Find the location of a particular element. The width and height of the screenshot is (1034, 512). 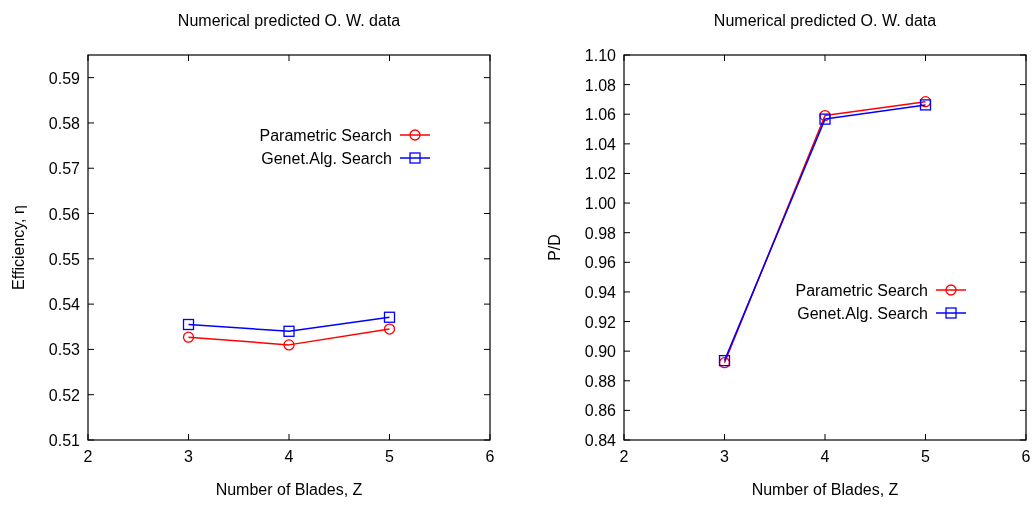

y-tick-label: 0.94 is located at coordinates (600, 292).